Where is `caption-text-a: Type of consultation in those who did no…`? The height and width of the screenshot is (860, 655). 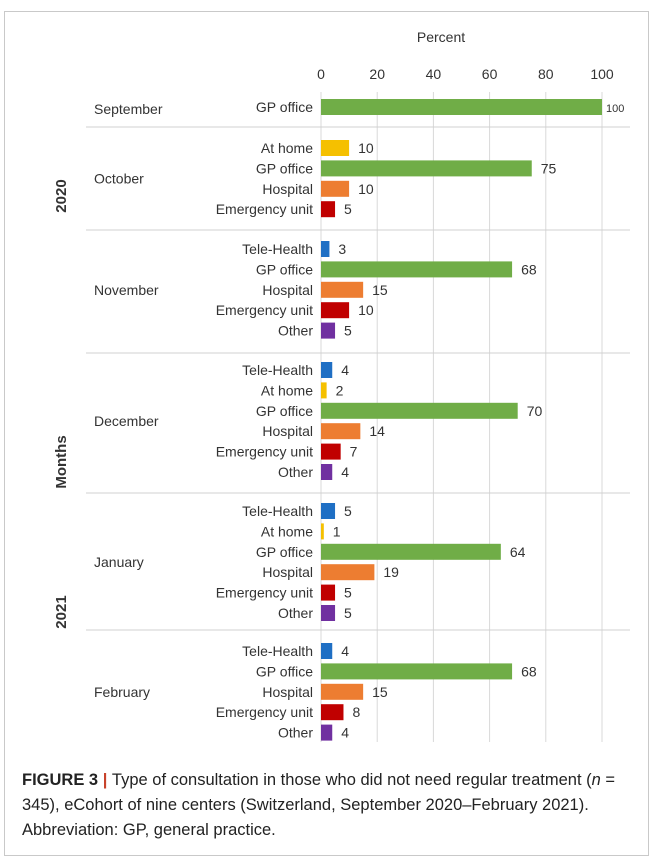 caption-text-a: Type of consultation in those who did no… is located at coordinates (352, 780).